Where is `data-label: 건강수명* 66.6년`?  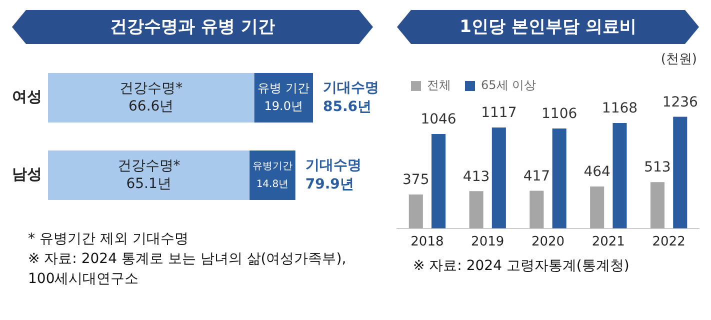
data-label: 건강수명* 66.6년 is located at coordinates (151, 97).